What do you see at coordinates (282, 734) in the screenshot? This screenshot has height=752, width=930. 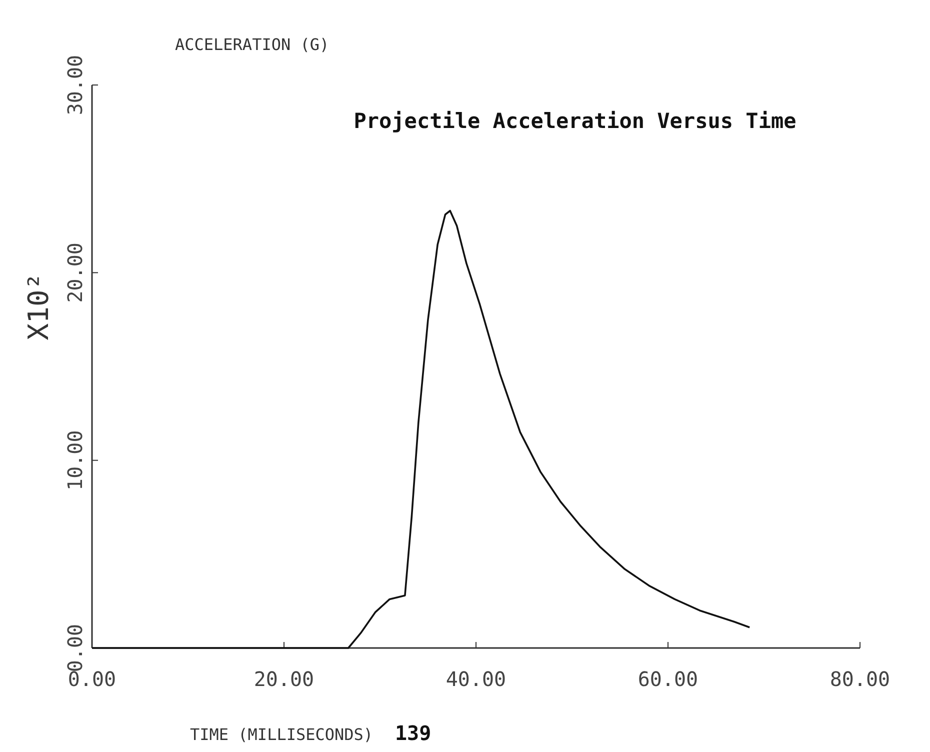 I see `x-axis-title: TIME (MILLISECONDS)` at bounding box center [282, 734].